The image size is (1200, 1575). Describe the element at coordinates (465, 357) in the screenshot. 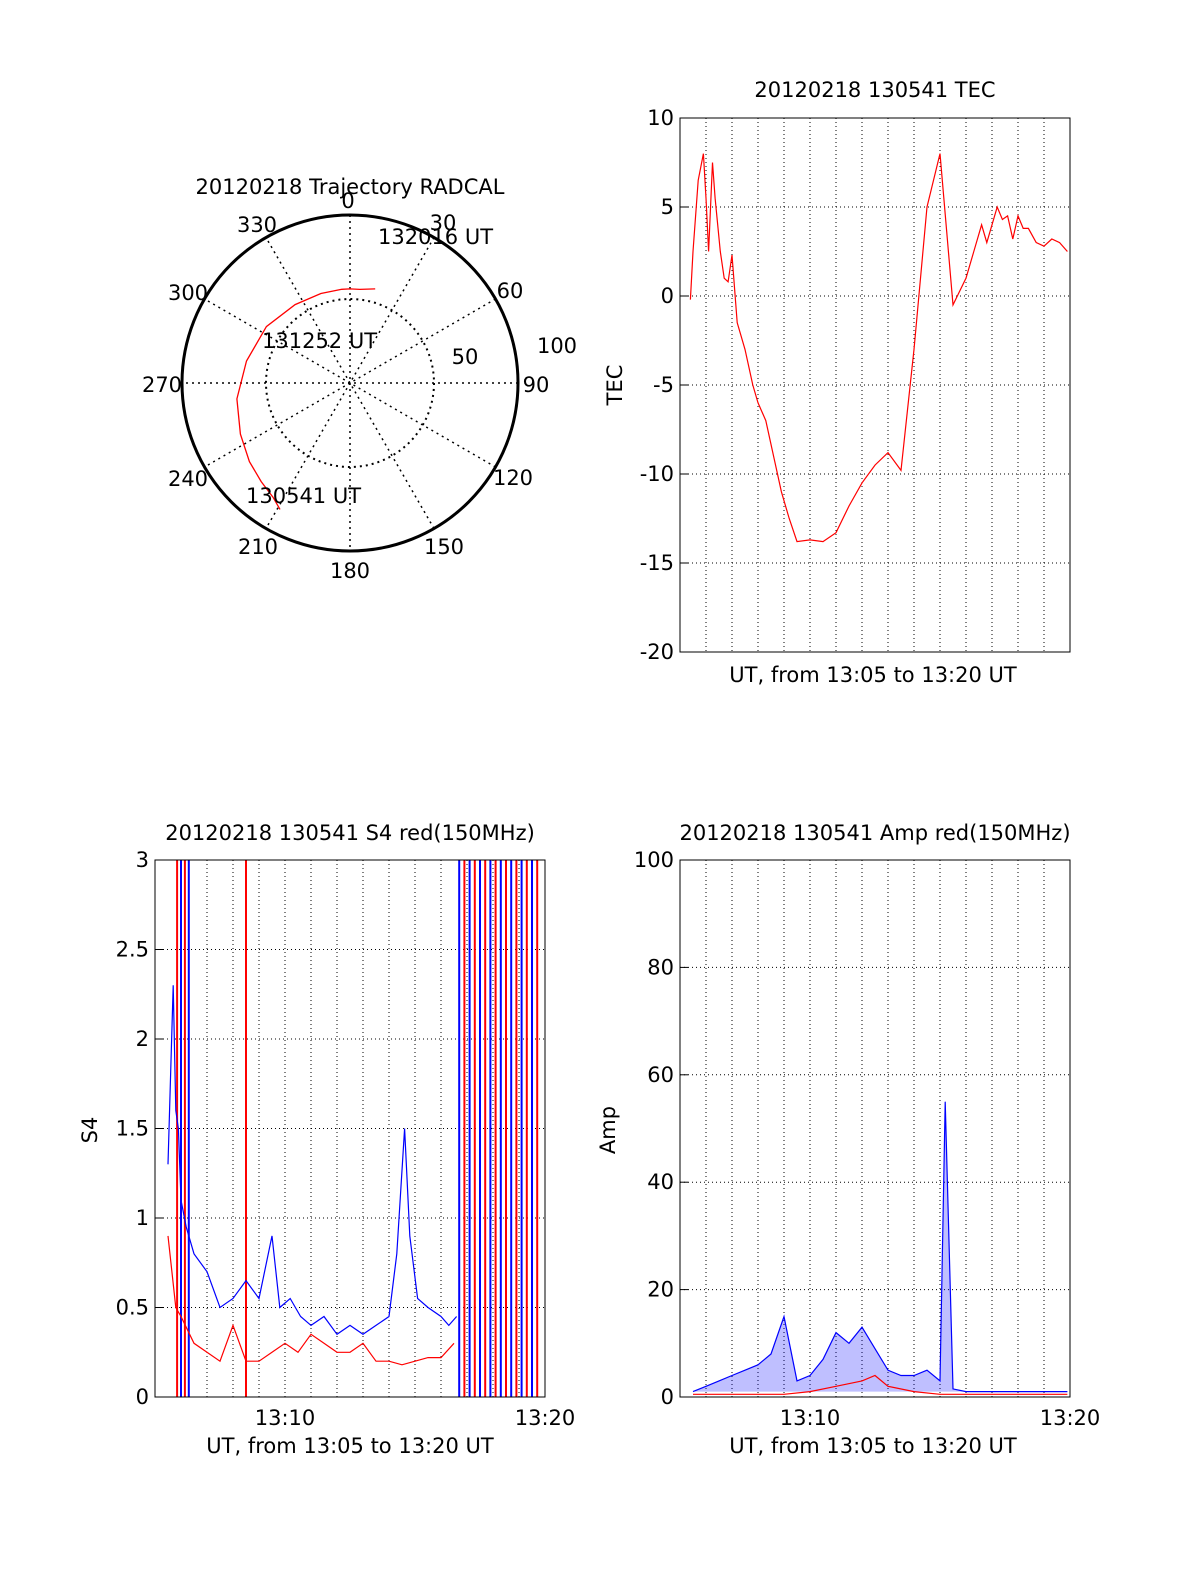

I see `radial-label-50: 50` at that location.